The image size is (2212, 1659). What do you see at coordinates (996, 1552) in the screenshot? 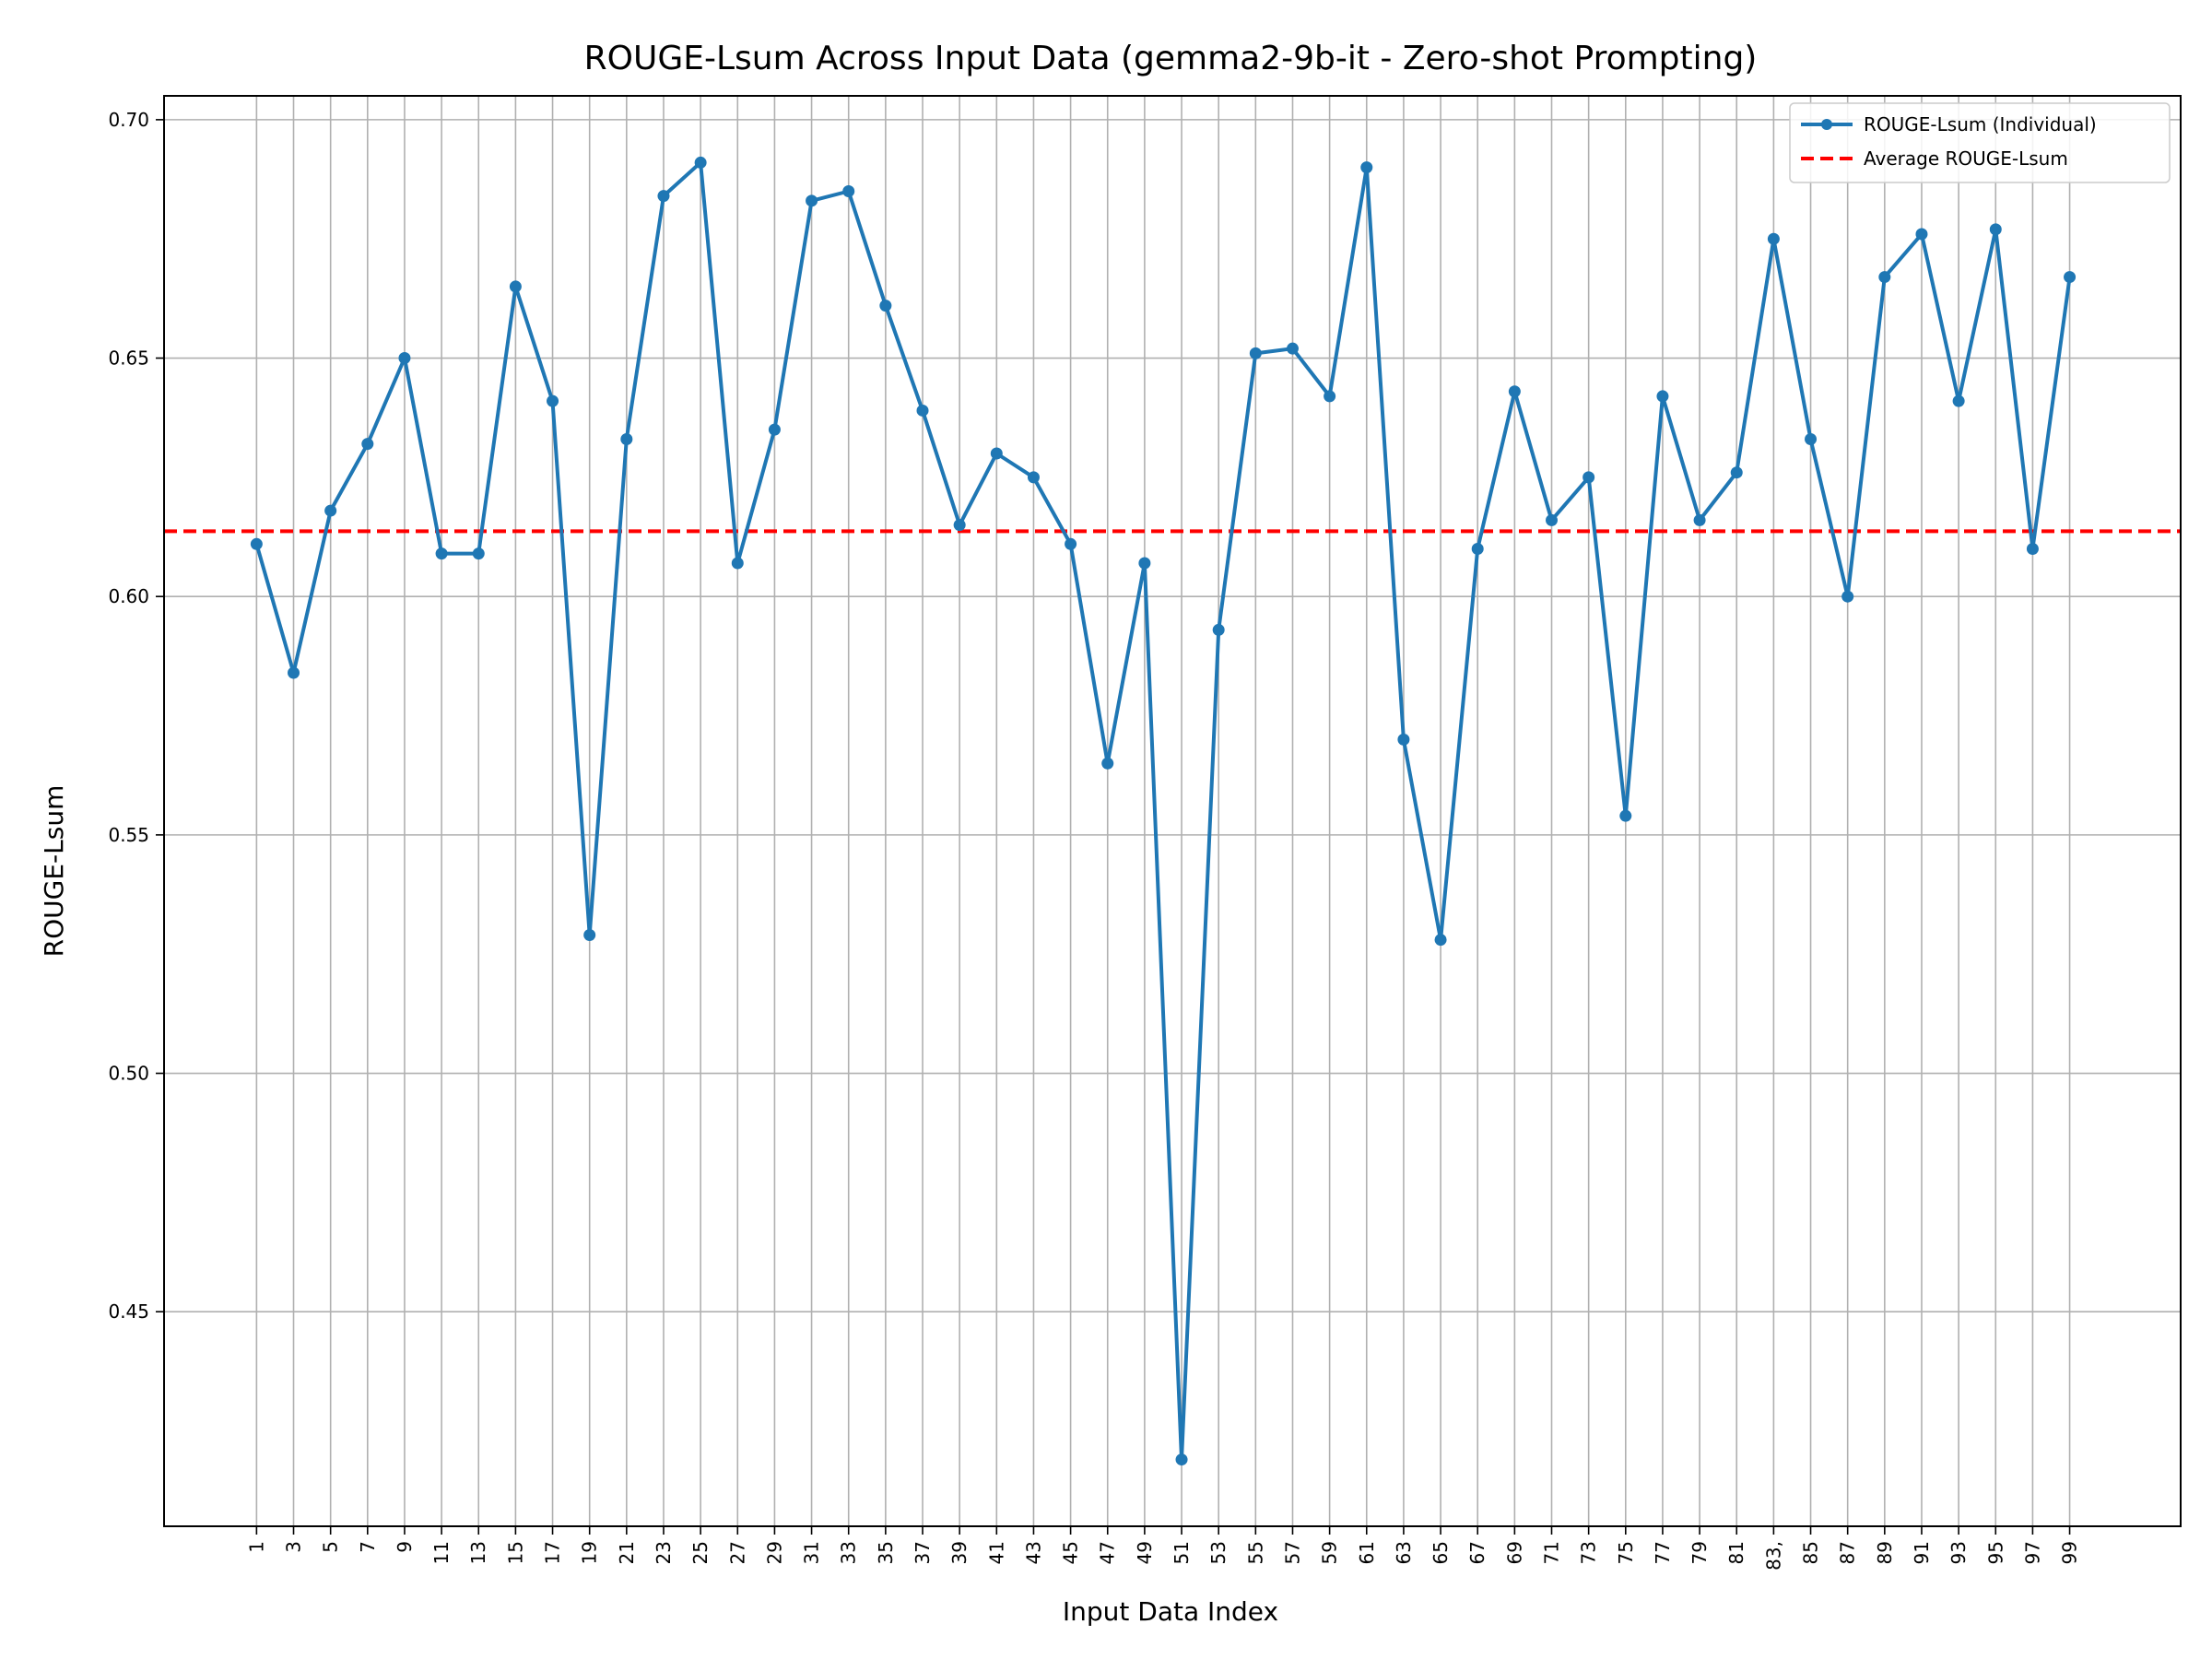
I see `x-tick-label: 41` at bounding box center [996, 1552].